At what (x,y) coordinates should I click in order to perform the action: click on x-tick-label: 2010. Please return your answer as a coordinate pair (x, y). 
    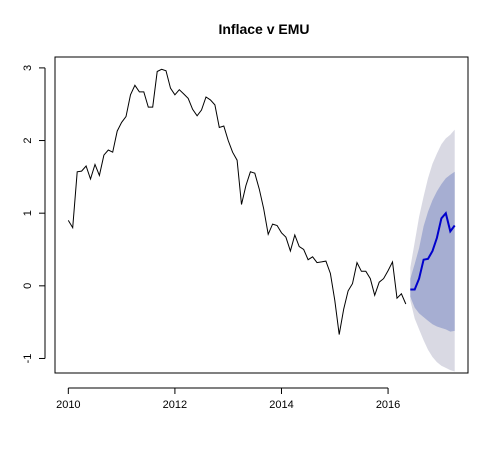
    Looking at the image, I should click on (68, 405).